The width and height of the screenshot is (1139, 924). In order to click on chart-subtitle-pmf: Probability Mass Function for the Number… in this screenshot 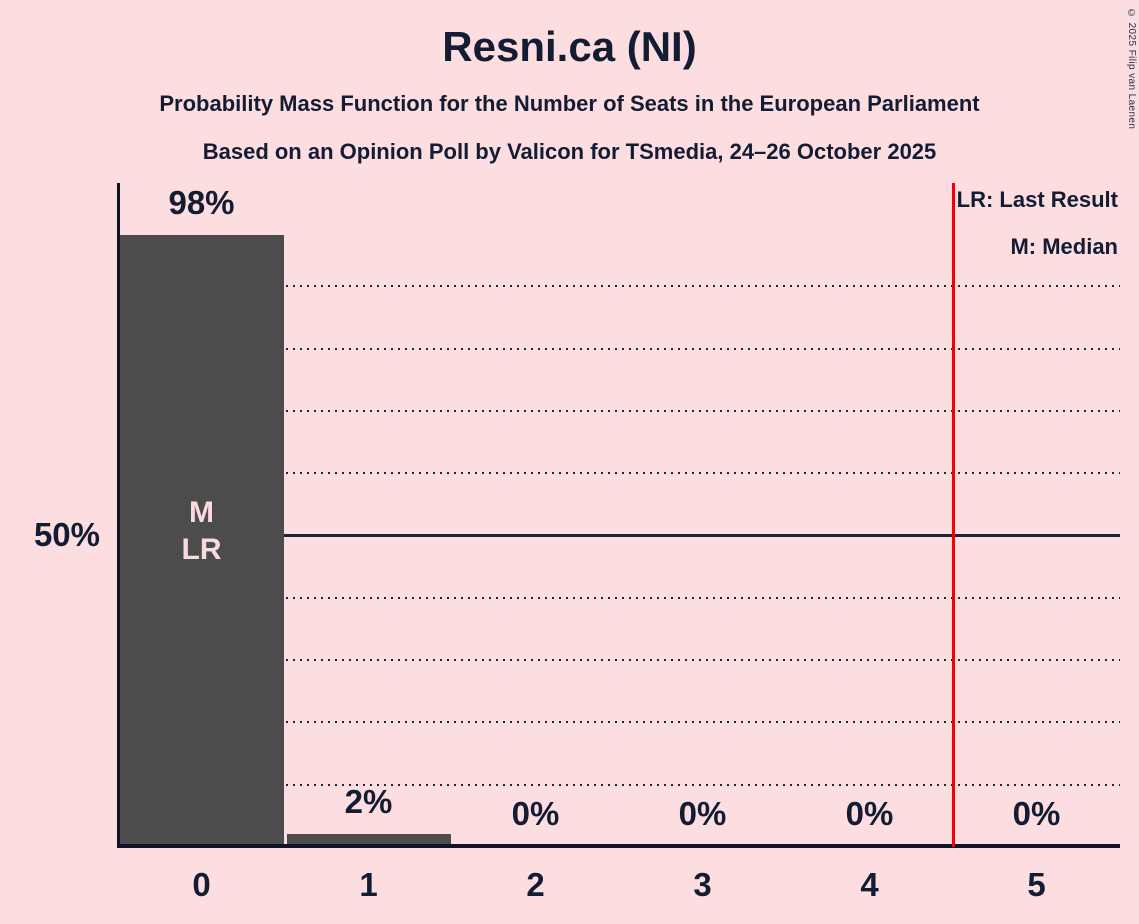, I will do `click(569, 103)`.